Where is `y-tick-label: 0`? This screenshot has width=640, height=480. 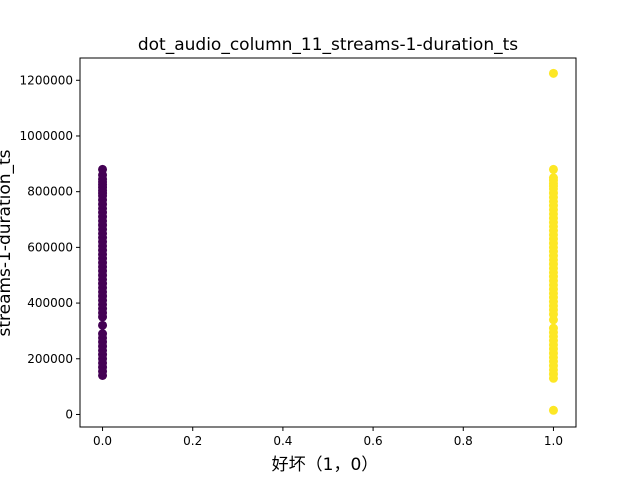
y-tick-label: 0 is located at coordinates (69, 414).